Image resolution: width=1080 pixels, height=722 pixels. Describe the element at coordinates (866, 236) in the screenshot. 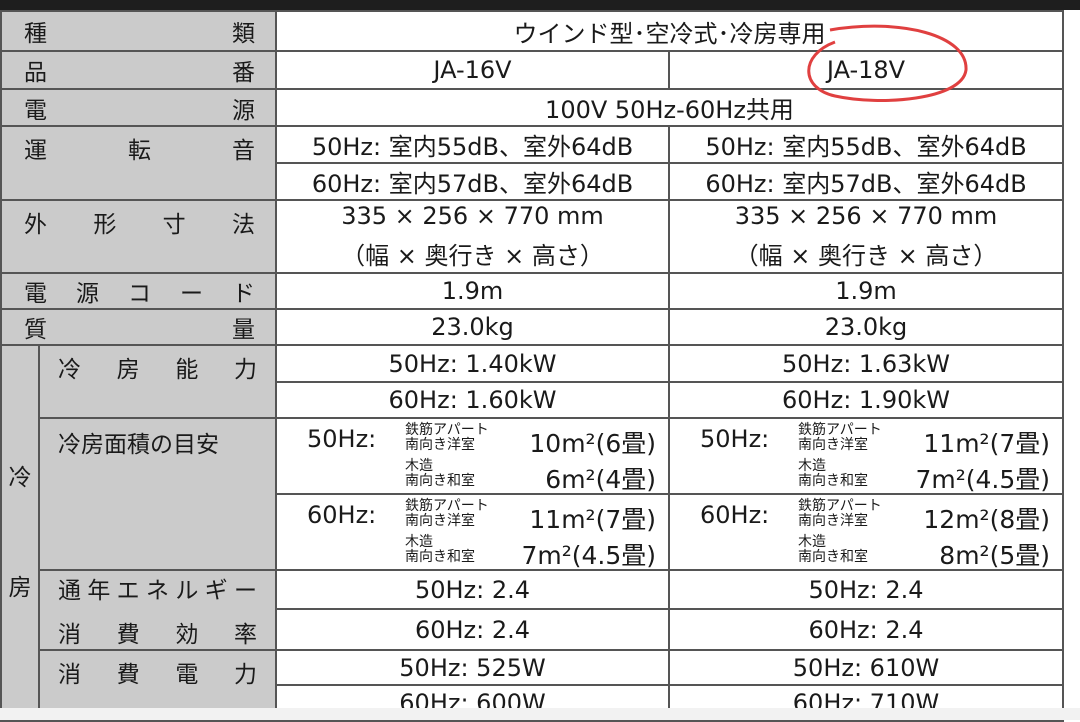

I see `dimensions-ja18v: 335 × 256 × 770 mm （幅 × 奥行き × 高さ）` at that location.